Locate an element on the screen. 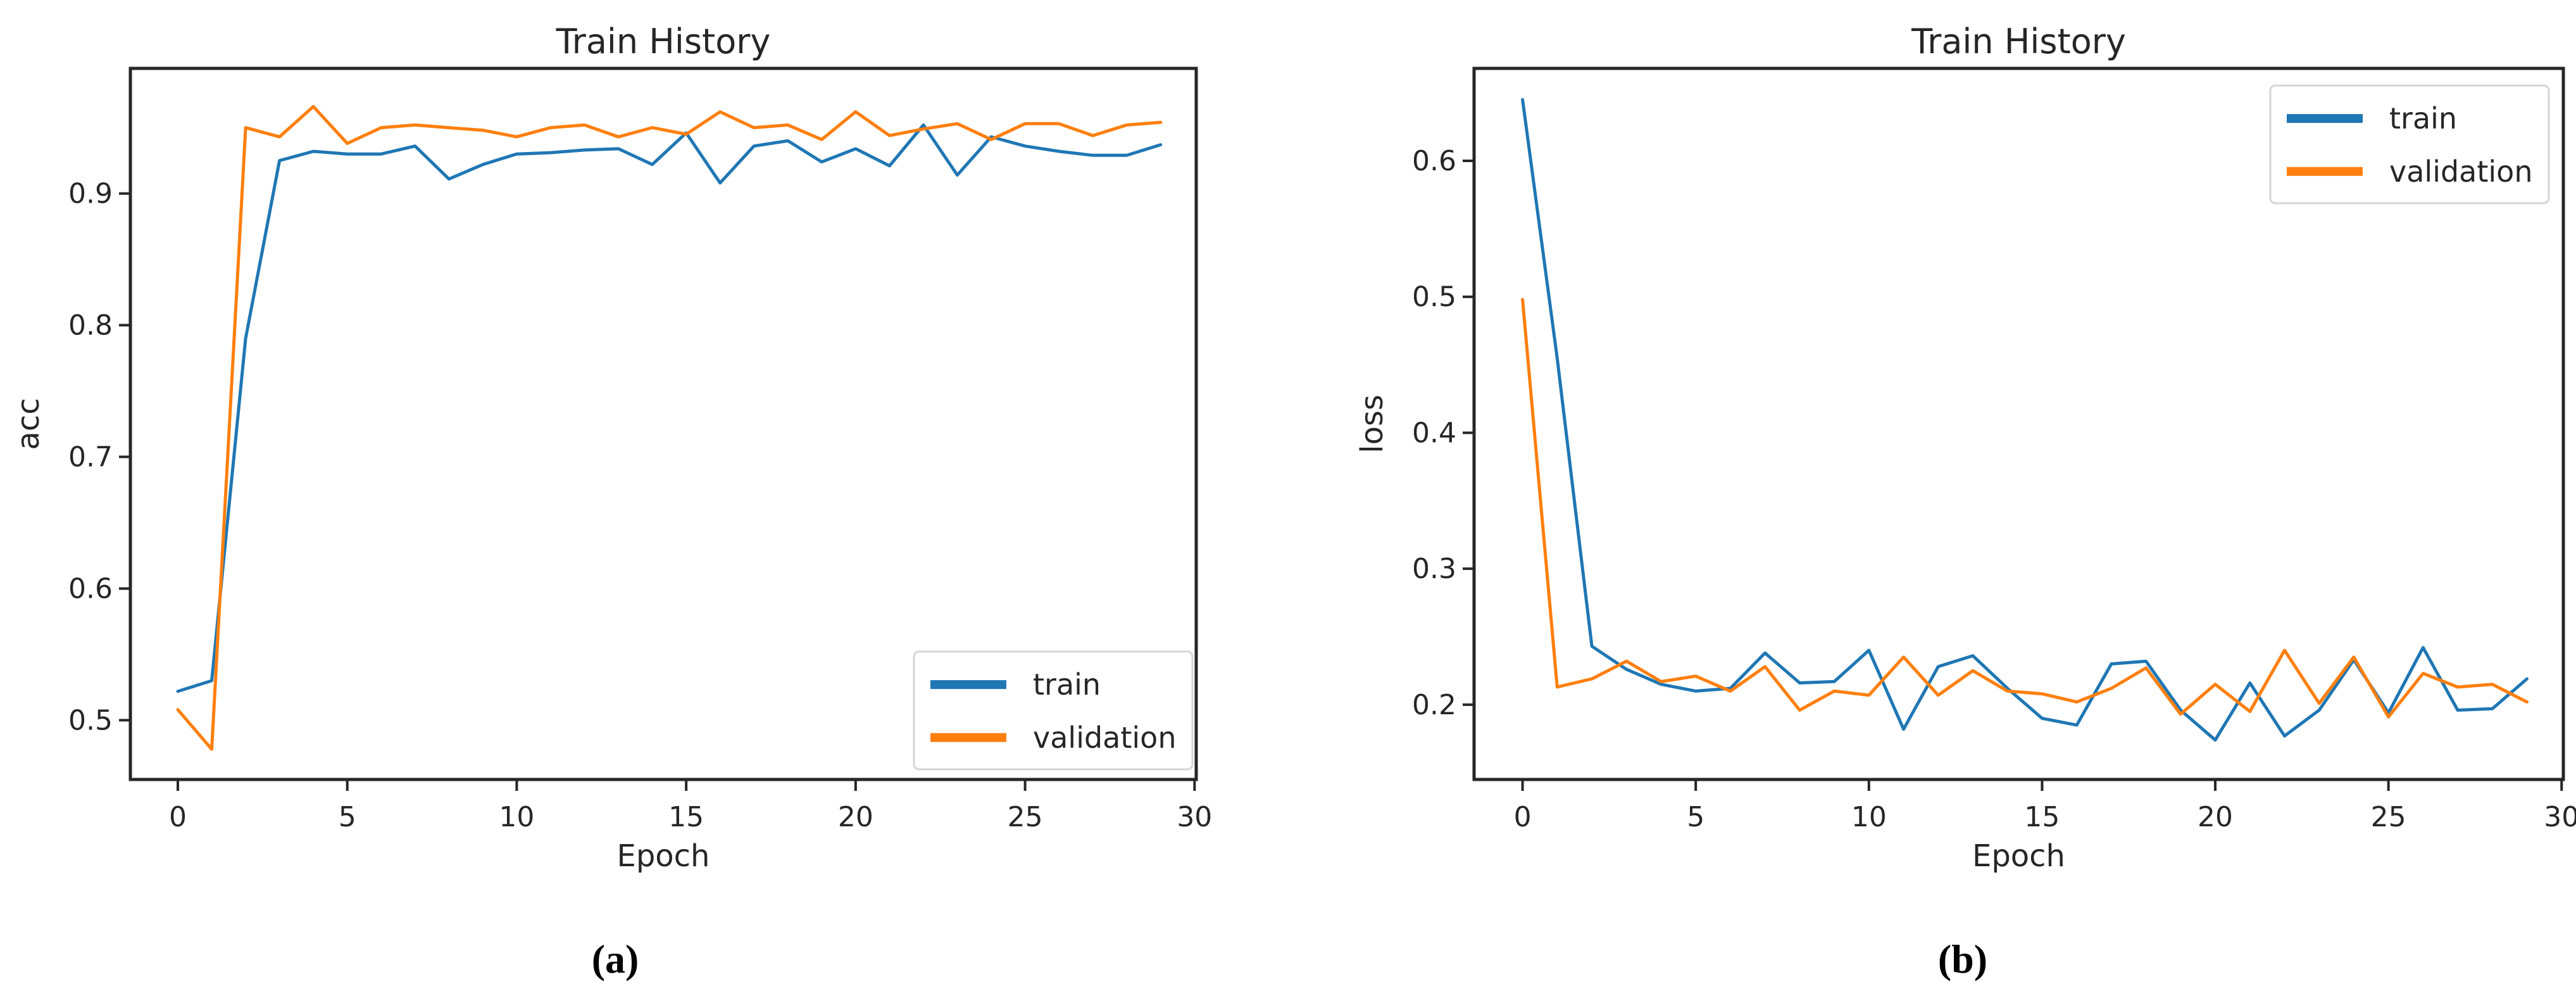 This screenshot has width=2576, height=1003. caption-b: (b) is located at coordinates (1963, 959).